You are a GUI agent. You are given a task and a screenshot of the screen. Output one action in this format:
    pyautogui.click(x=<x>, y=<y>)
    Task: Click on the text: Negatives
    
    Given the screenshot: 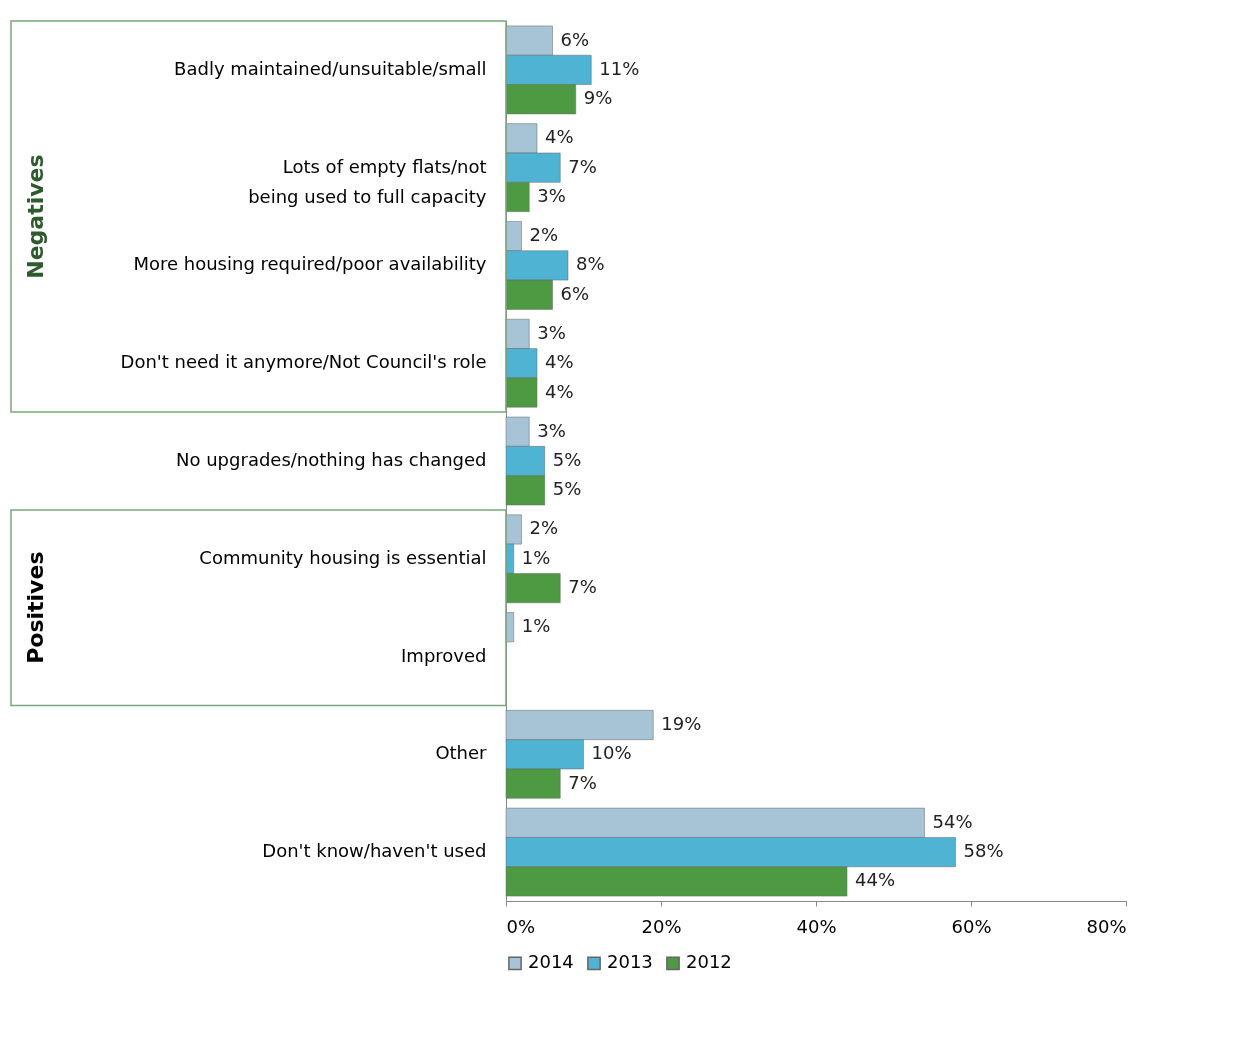 What is the action you would take?
    pyautogui.click(x=35, y=216)
    